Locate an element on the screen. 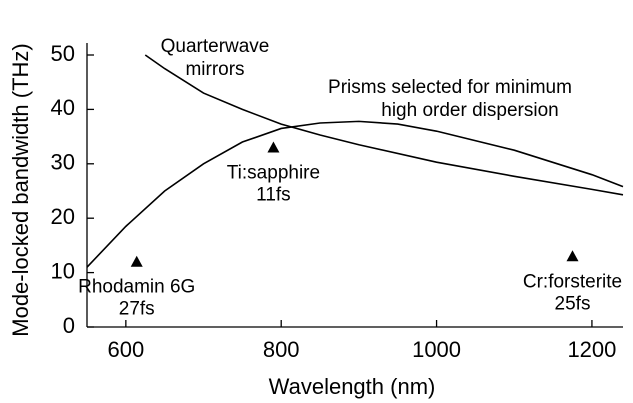 The image size is (633, 403). marker-label: Cr:forsterite is located at coordinates (572, 281).